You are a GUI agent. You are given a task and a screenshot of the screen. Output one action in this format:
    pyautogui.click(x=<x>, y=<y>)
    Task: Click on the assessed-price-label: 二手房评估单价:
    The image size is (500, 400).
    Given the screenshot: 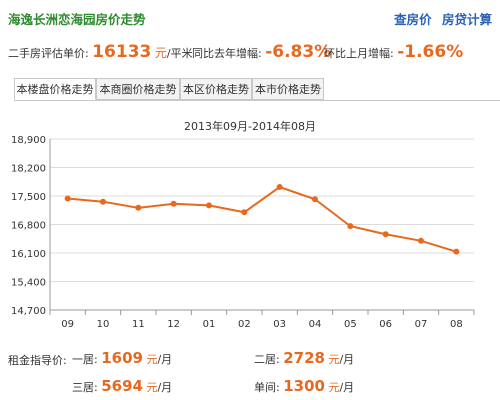 What is the action you would take?
    pyautogui.click(x=48, y=53)
    